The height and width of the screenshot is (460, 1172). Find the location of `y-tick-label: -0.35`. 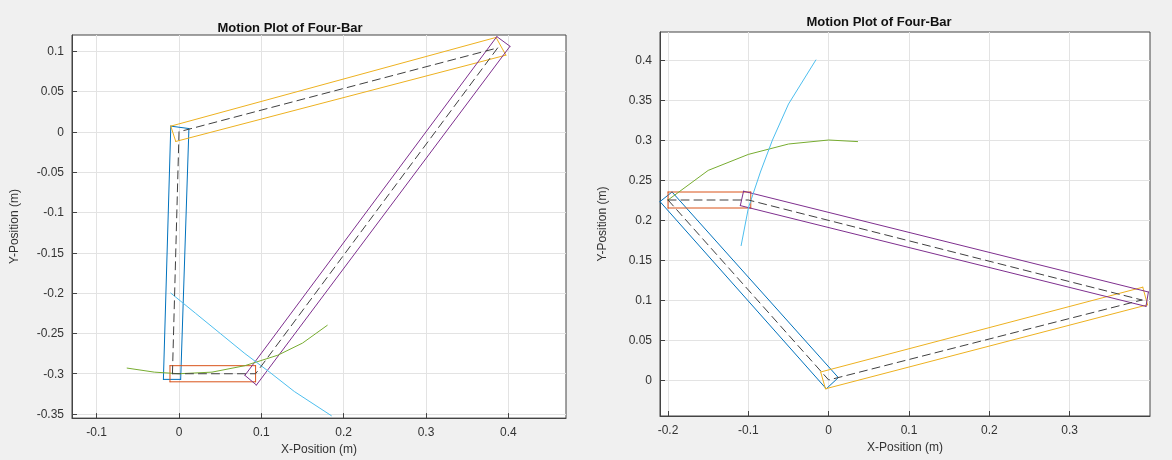

y-tick-label: -0.35 is located at coordinates (50, 414).